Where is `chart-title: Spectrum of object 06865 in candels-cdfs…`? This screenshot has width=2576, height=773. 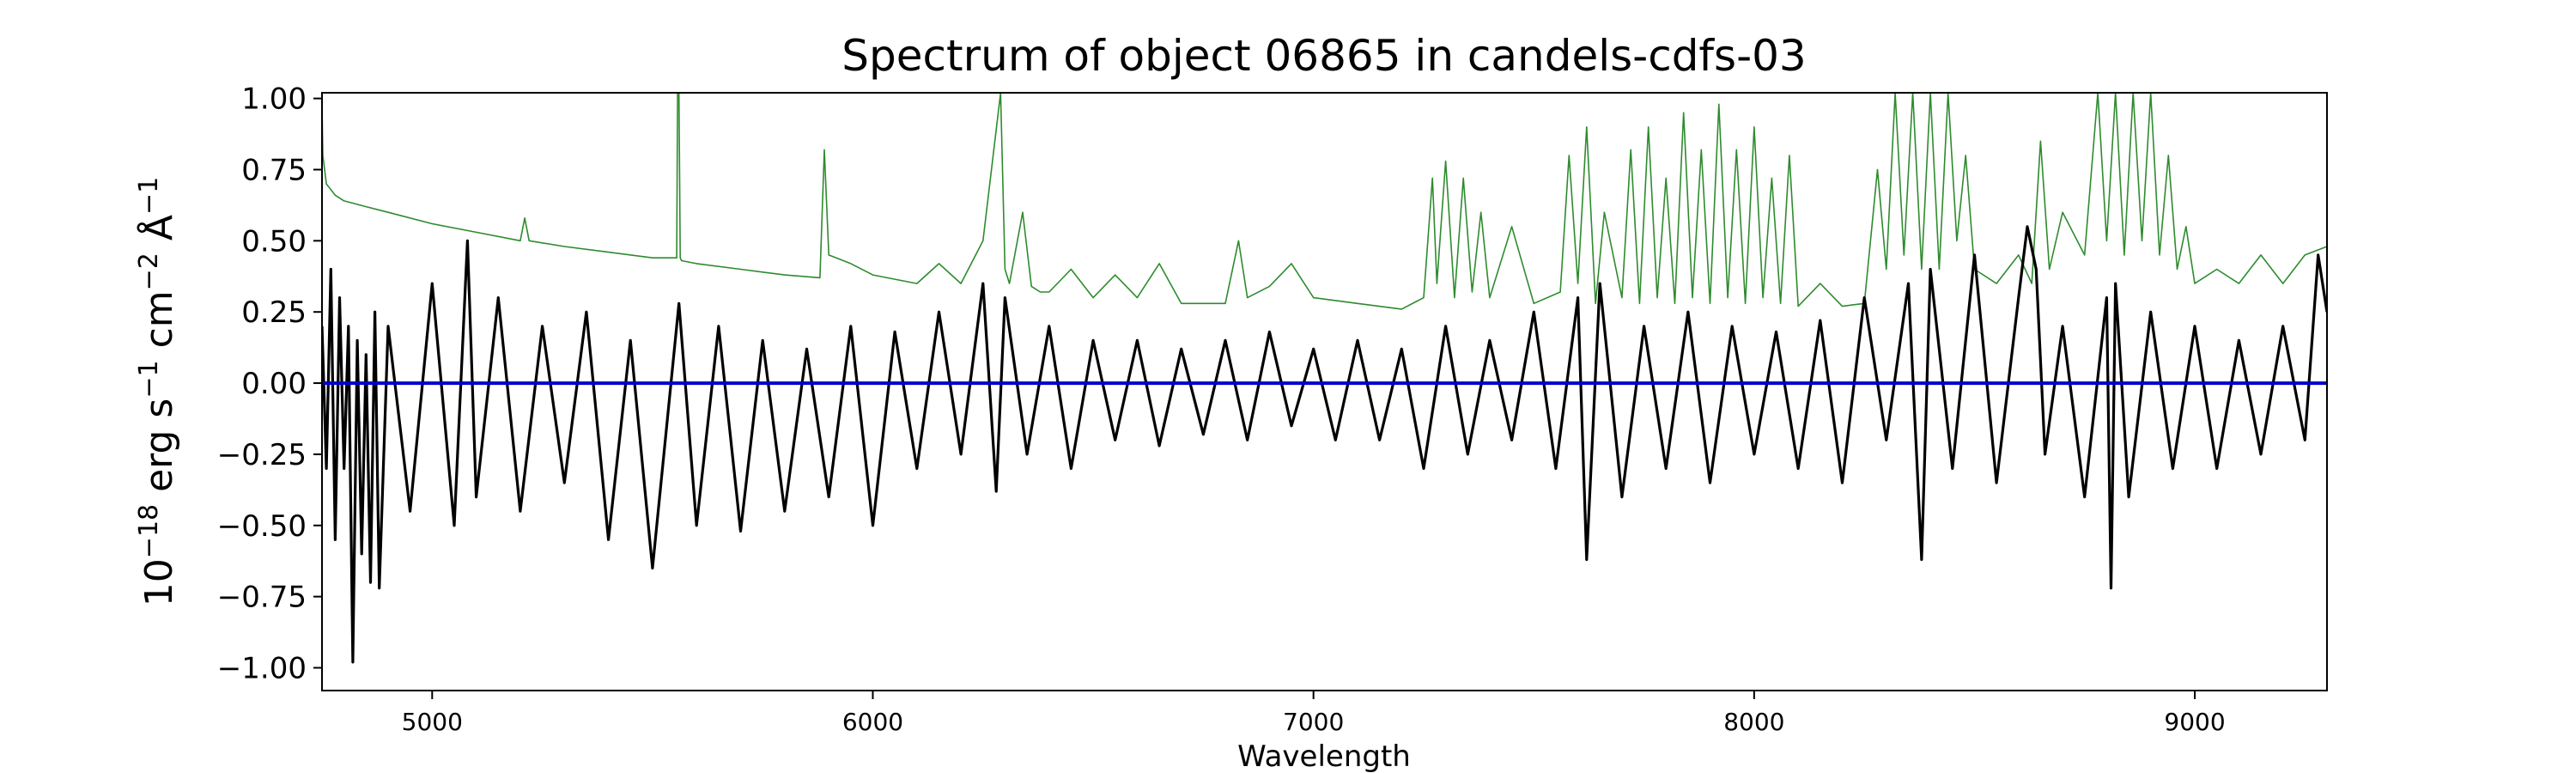 chart-title: Spectrum of object 06865 in candels-cdfs… is located at coordinates (1324, 56).